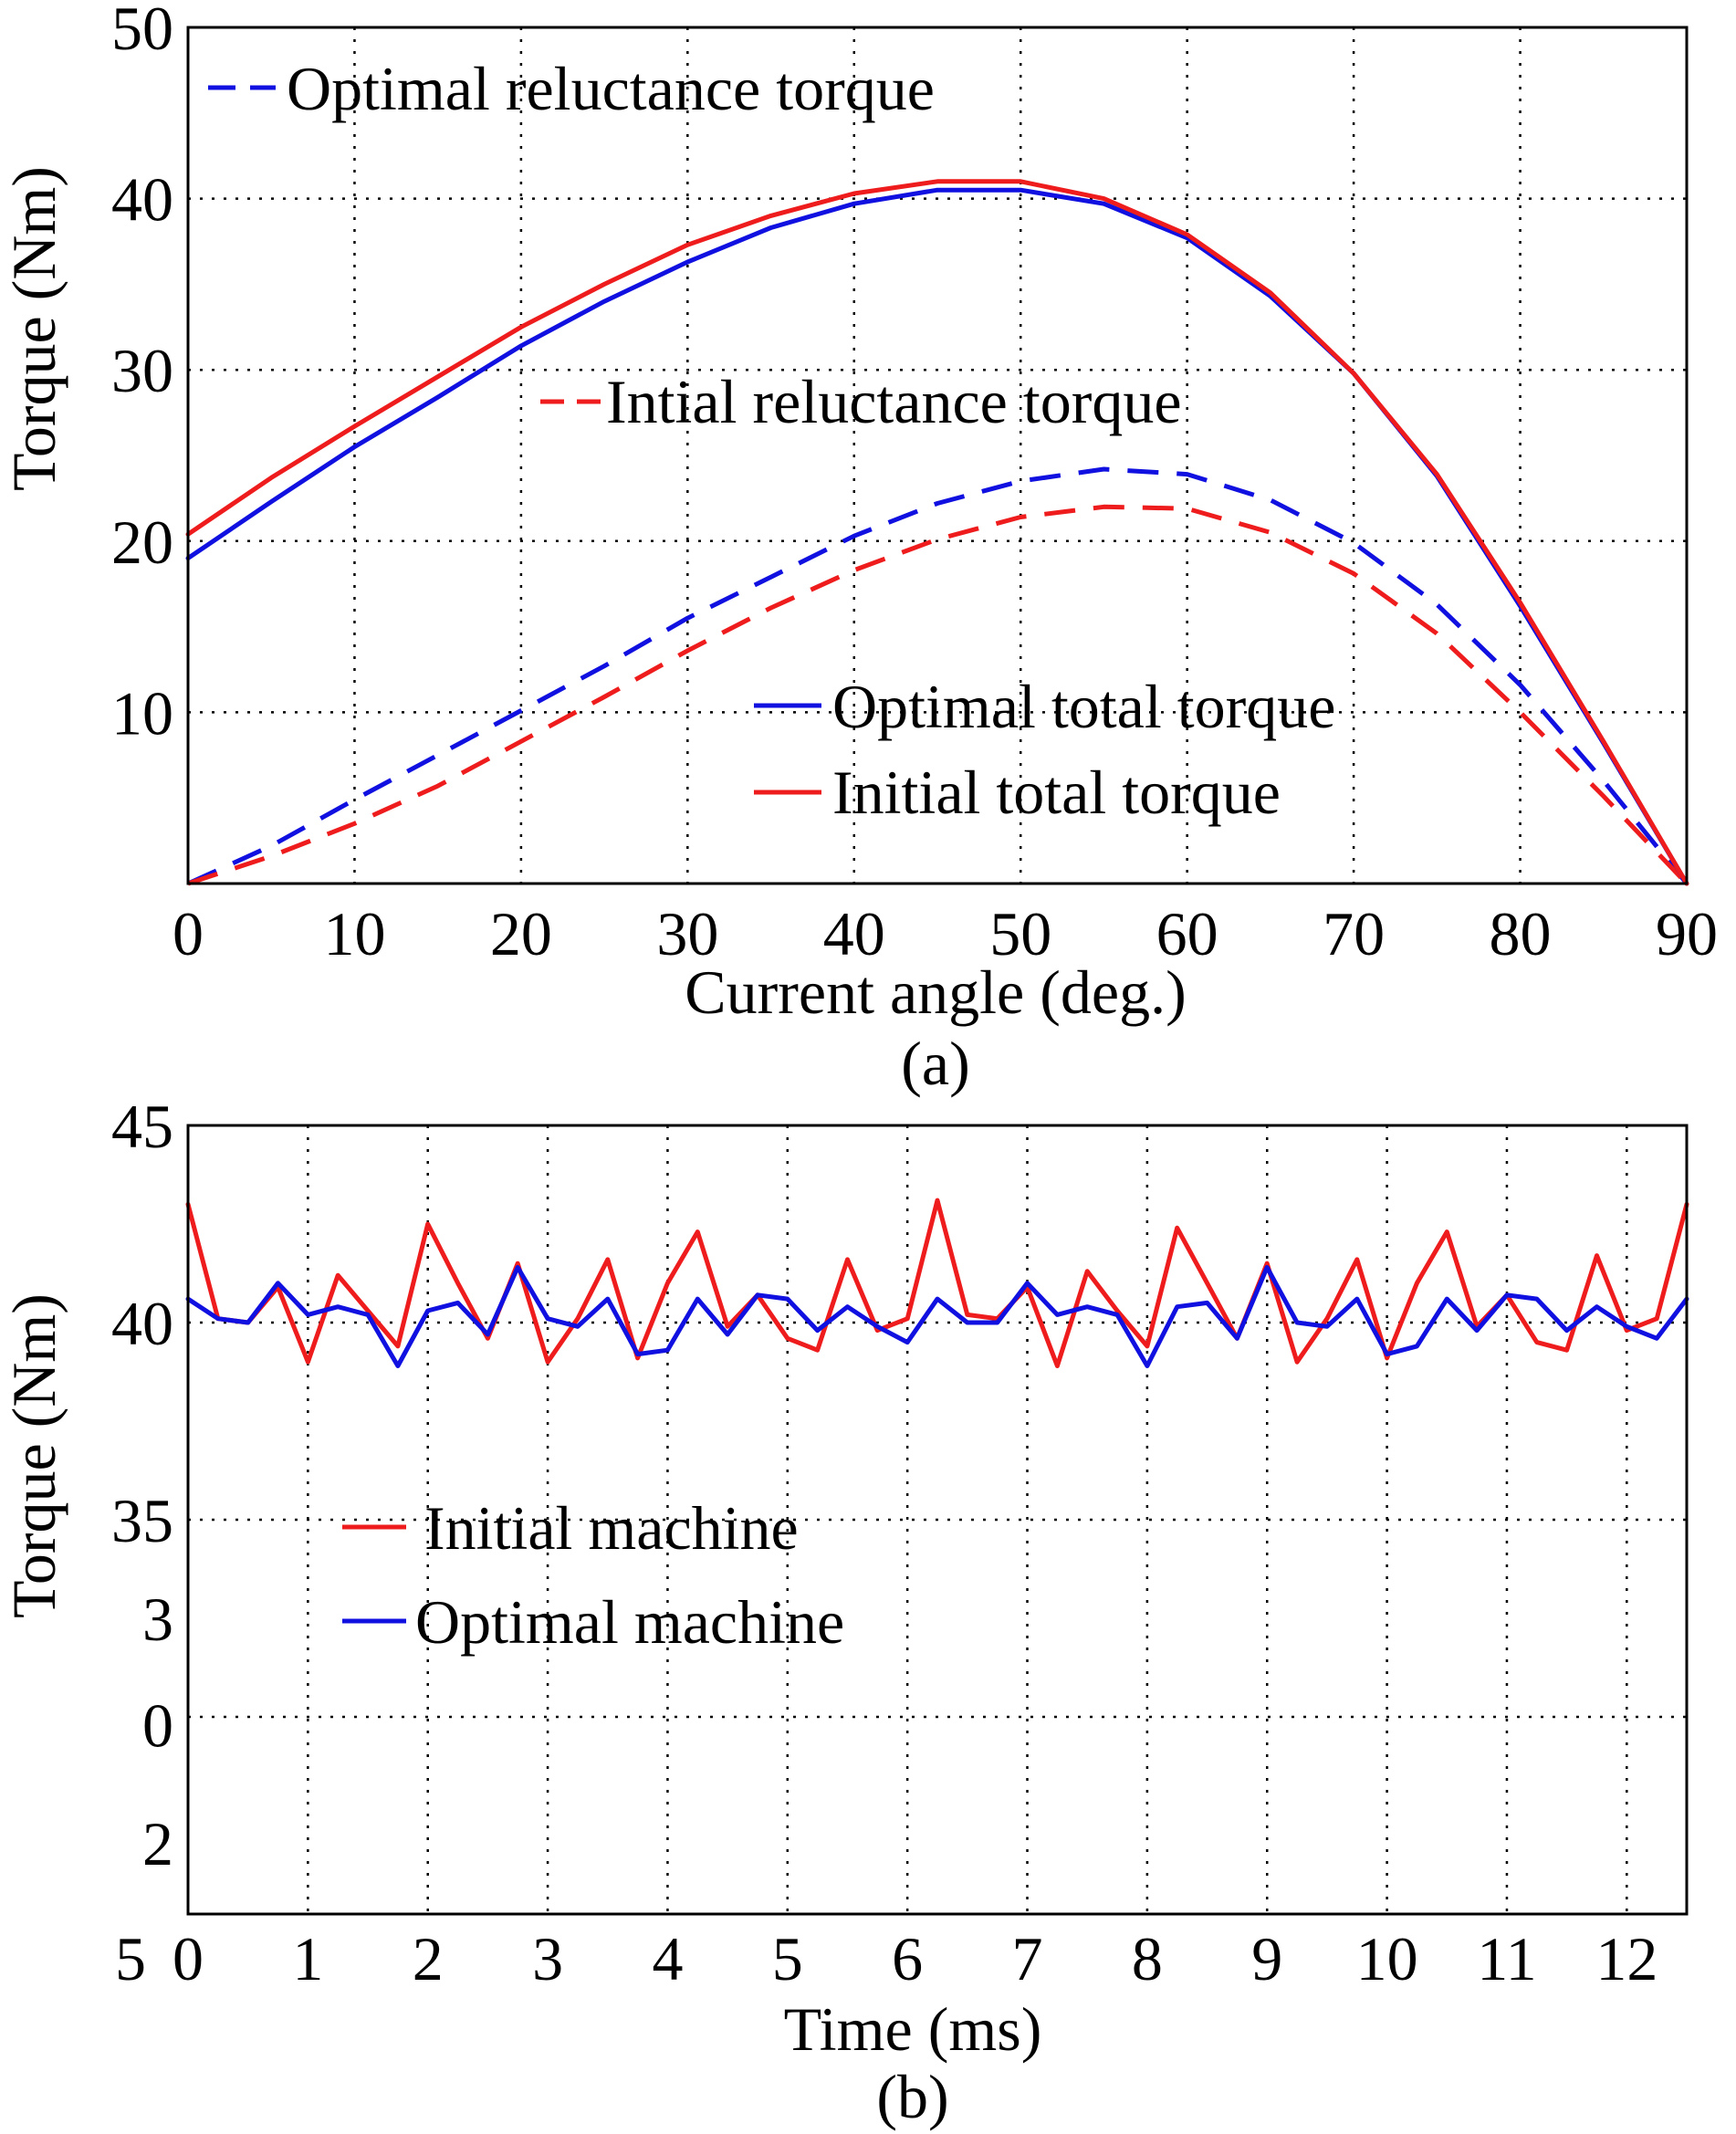 The height and width of the screenshot is (2134, 1736). Describe the element at coordinates (935, 992) in the screenshot. I see `a-x-axis-label: Current angle (deg.)` at that location.